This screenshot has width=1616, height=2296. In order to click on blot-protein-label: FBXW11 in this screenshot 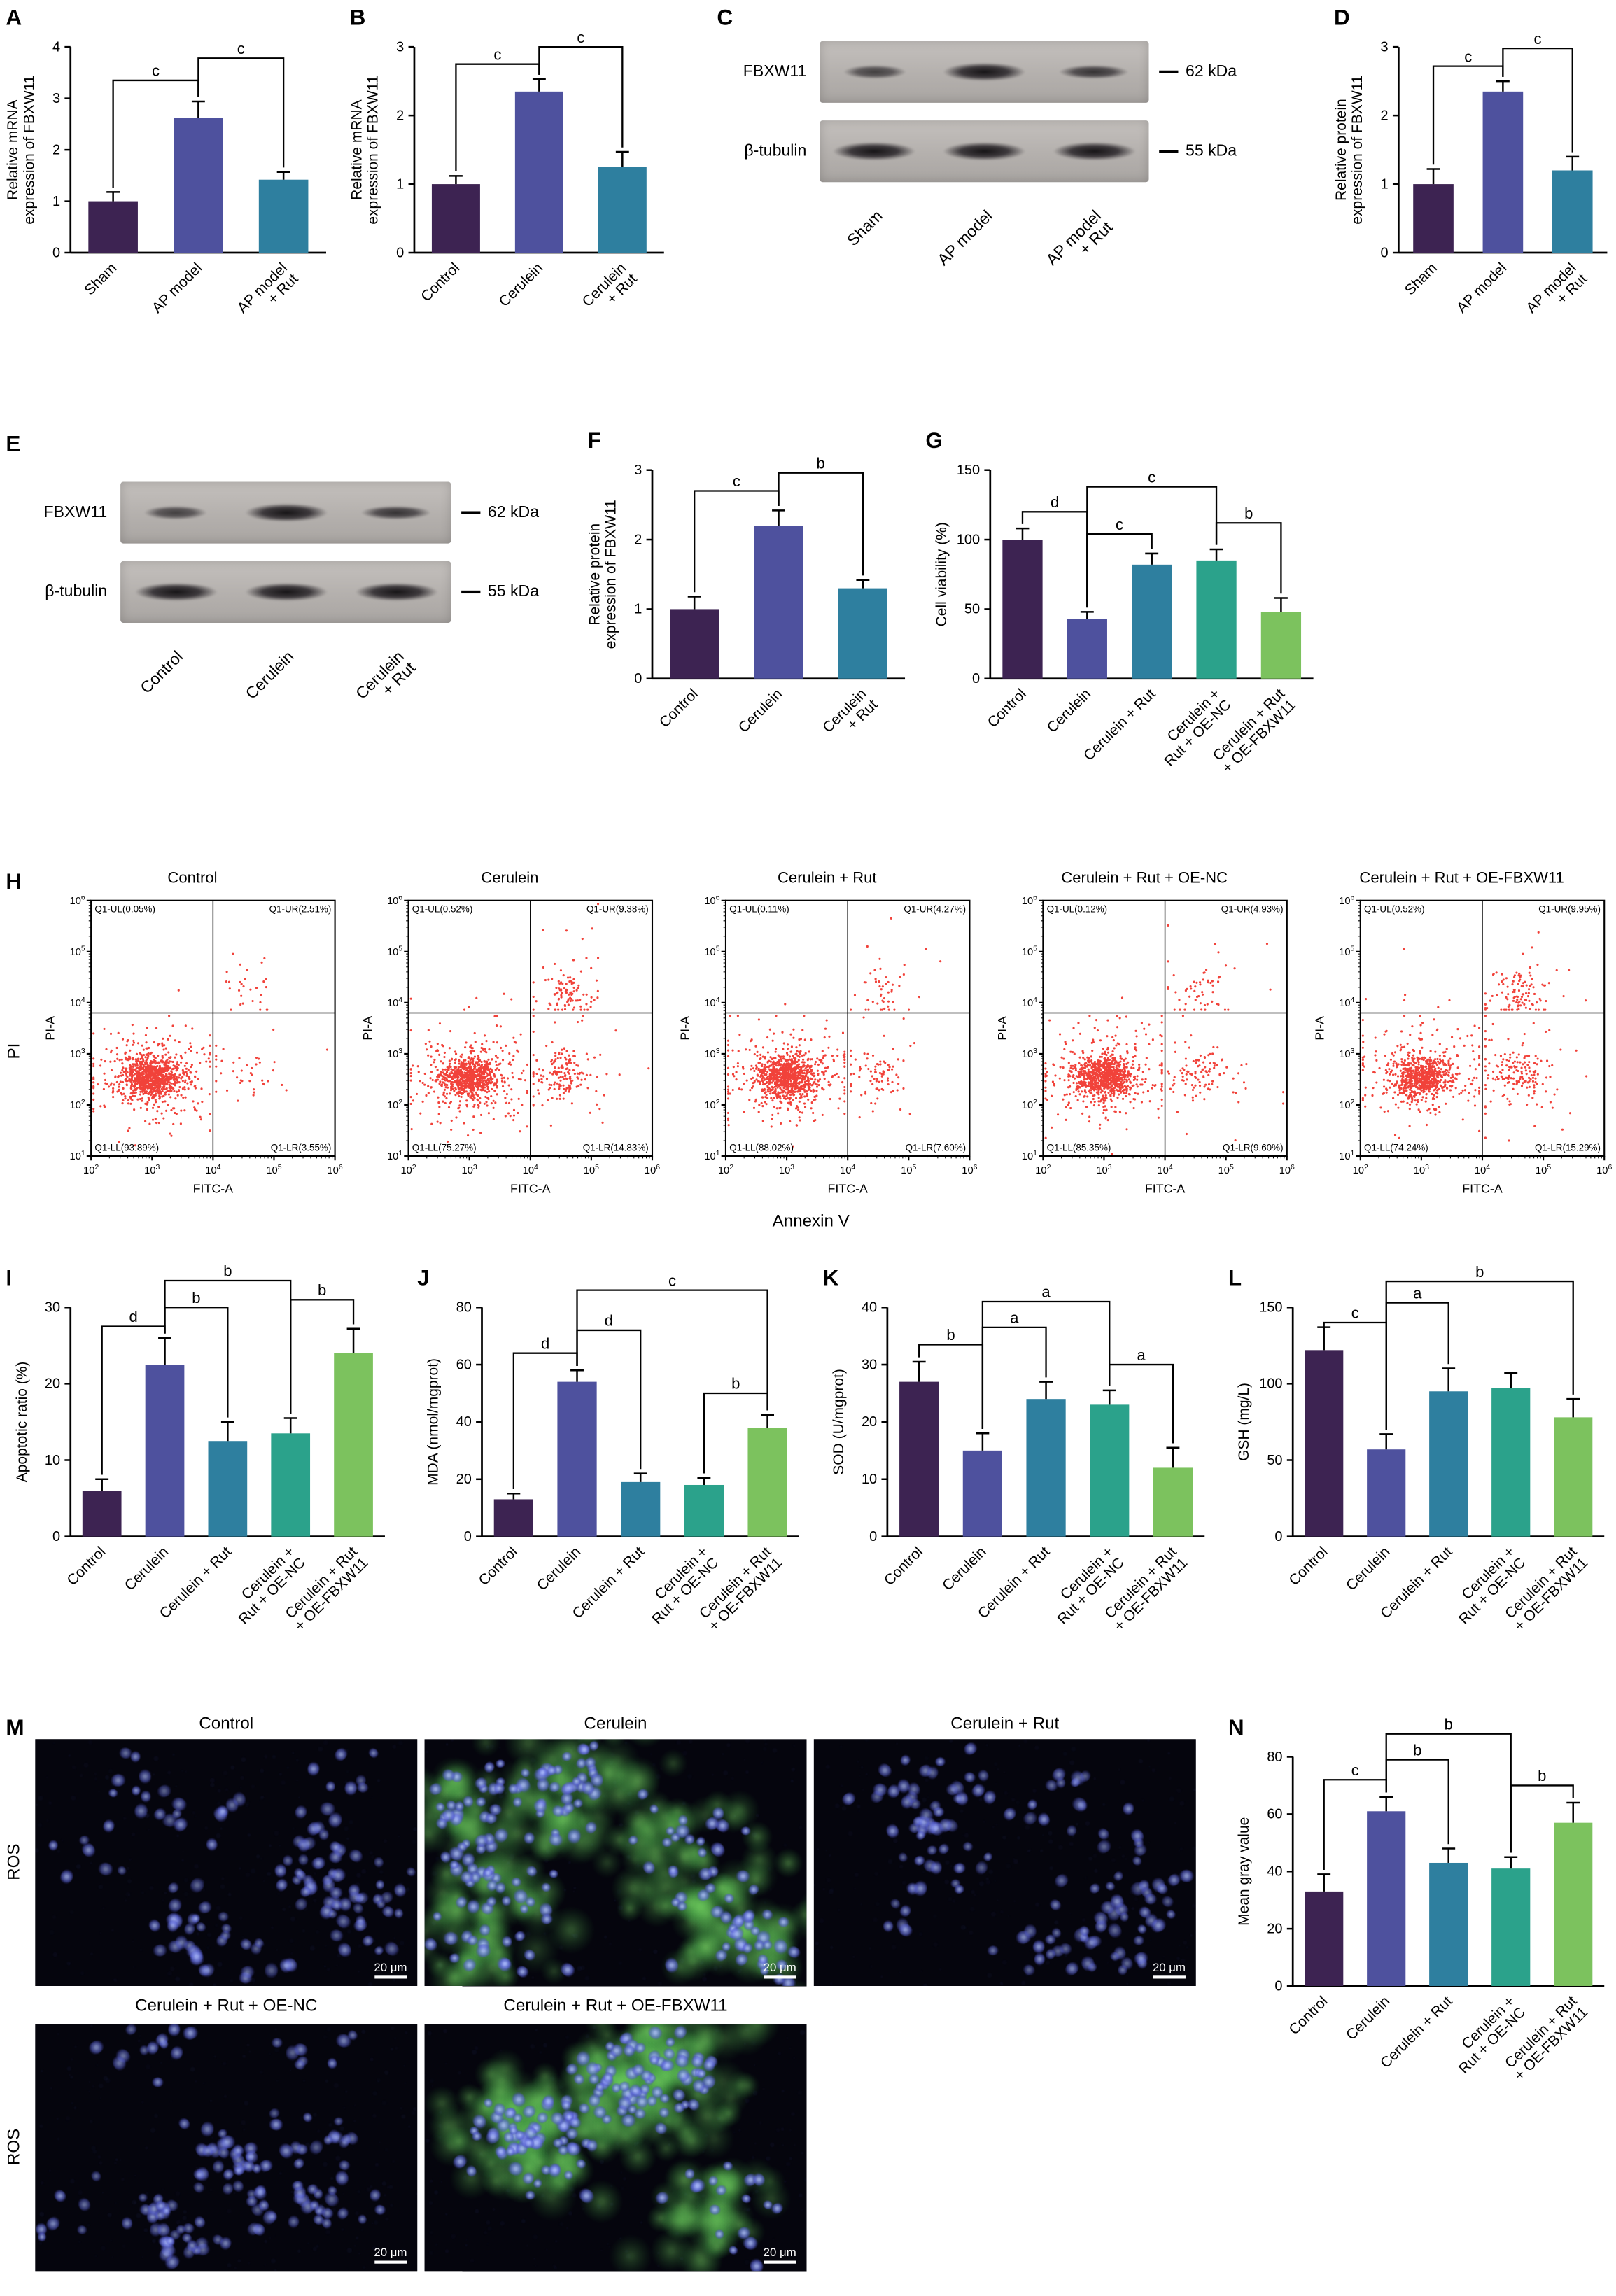, I will do `click(76, 512)`.